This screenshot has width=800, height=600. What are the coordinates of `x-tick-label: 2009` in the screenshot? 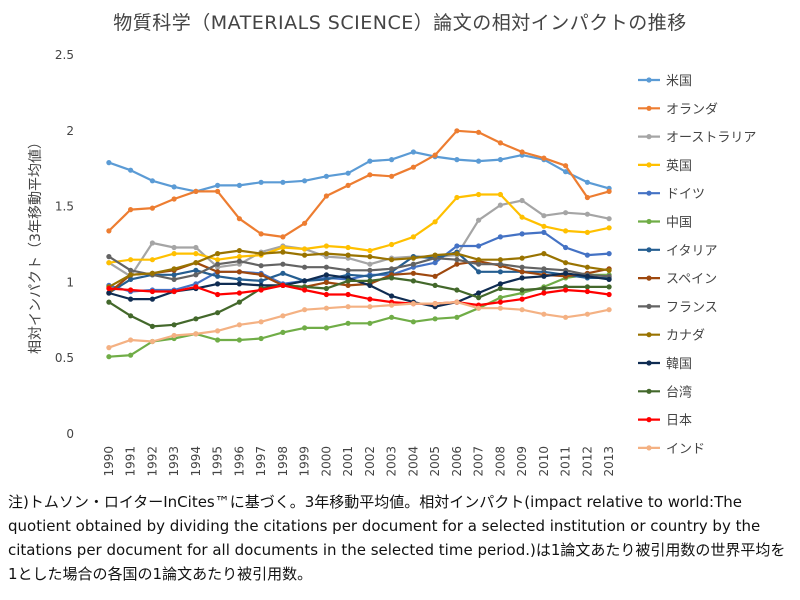 It's located at (522, 461).